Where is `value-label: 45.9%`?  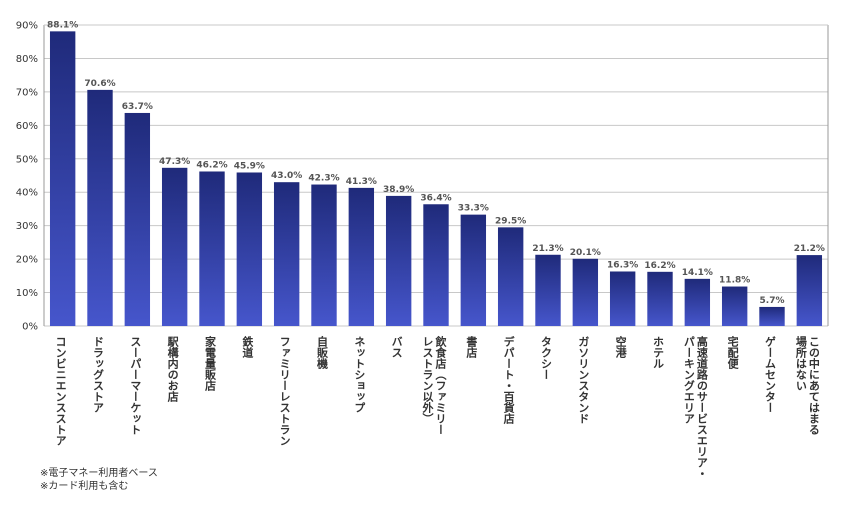 value-label: 45.9% is located at coordinates (249, 166).